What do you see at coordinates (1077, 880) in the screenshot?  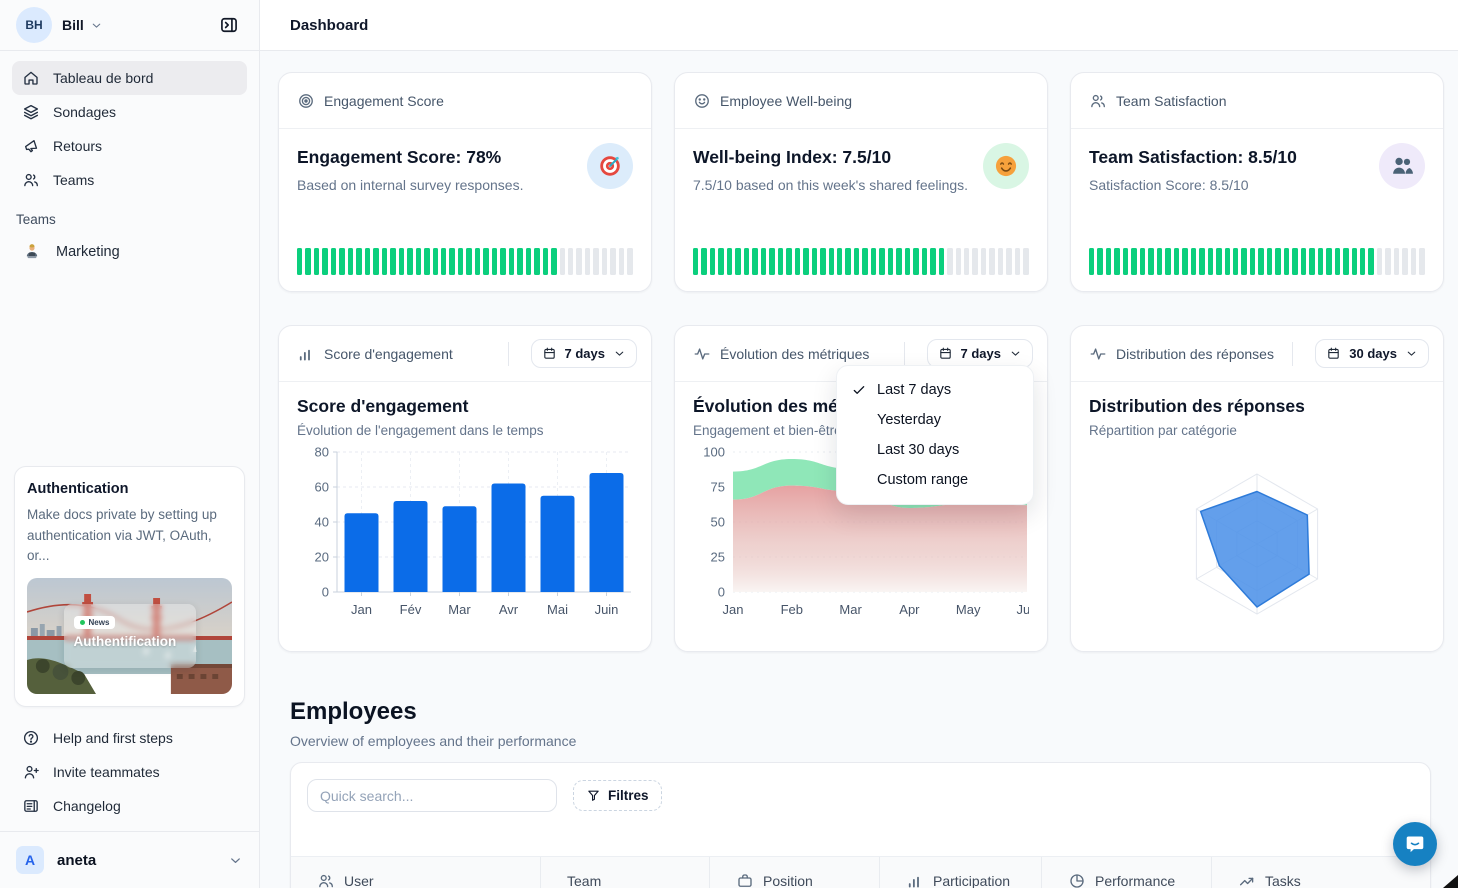 I see `pie-chart-icon` at bounding box center [1077, 880].